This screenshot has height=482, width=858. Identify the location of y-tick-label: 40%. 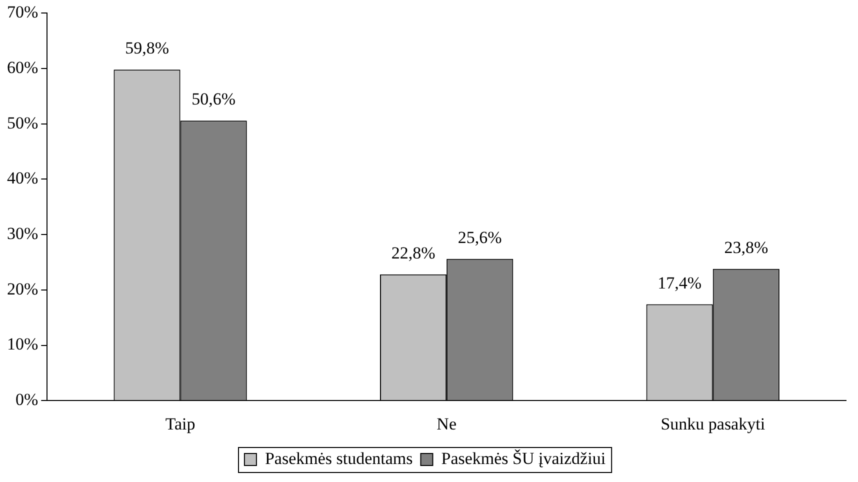
(22, 178).